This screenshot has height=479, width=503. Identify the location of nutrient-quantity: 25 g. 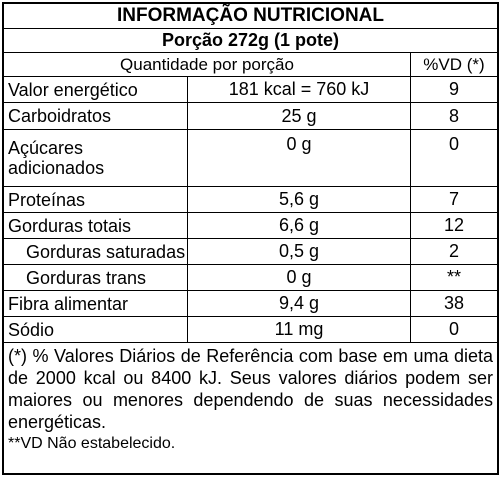
(298, 116).